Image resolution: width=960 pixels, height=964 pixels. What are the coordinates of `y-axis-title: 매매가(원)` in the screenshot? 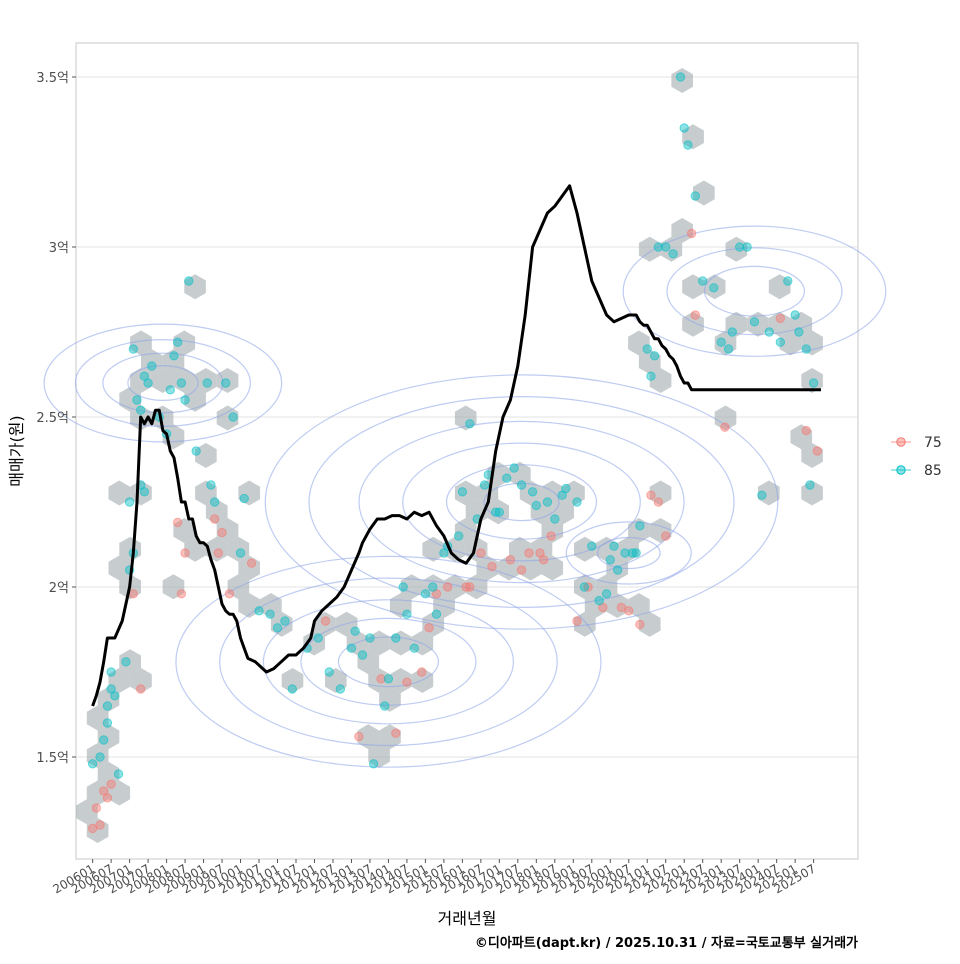 It's located at (16, 450).